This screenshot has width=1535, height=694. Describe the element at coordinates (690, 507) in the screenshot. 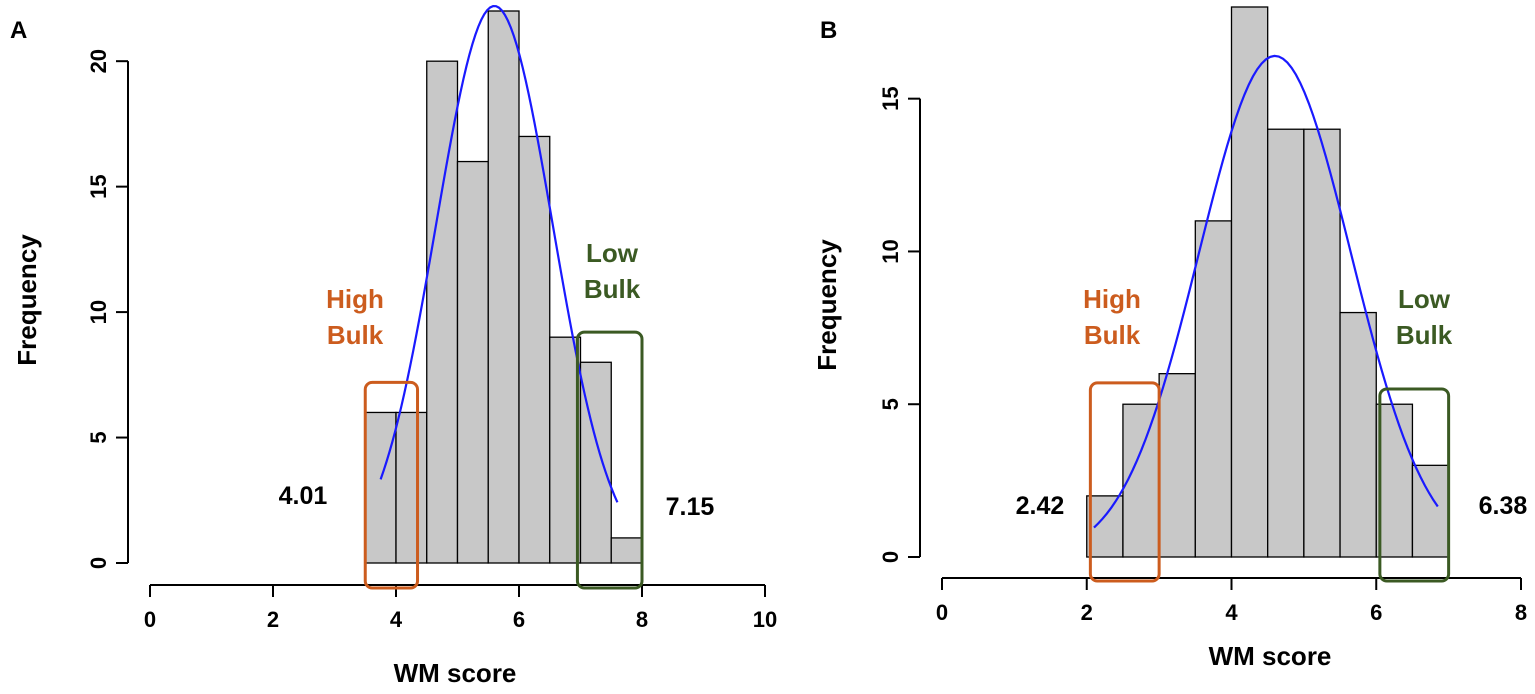

I see `low-bulk-threshold: 7.15` at that location.